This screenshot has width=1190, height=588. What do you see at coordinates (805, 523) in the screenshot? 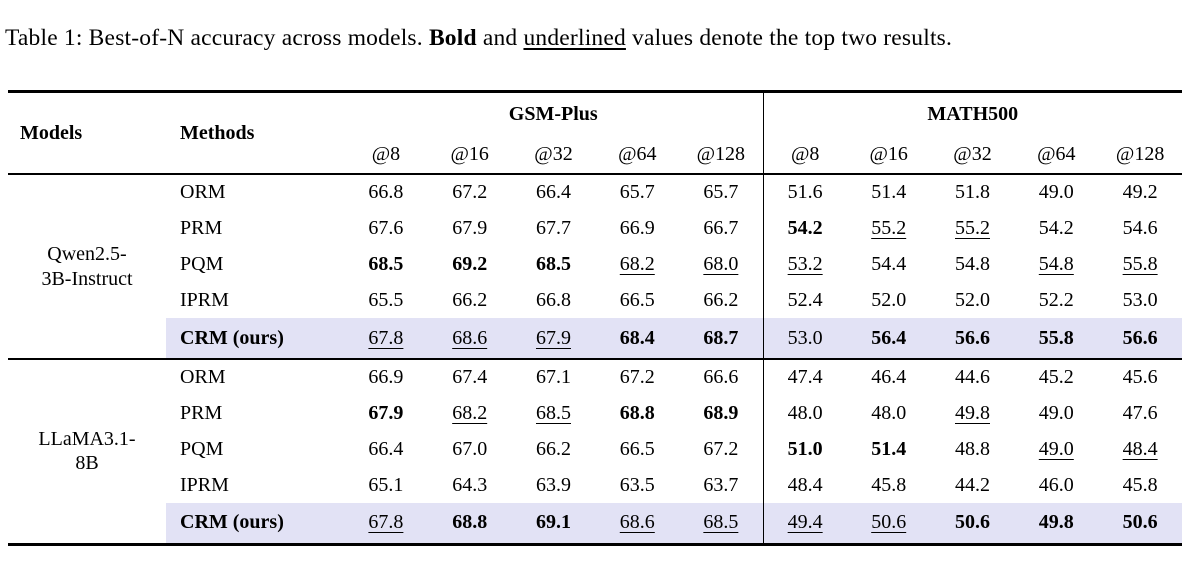
I see `cell-value: 49.4` at bounding box center [805, 523].